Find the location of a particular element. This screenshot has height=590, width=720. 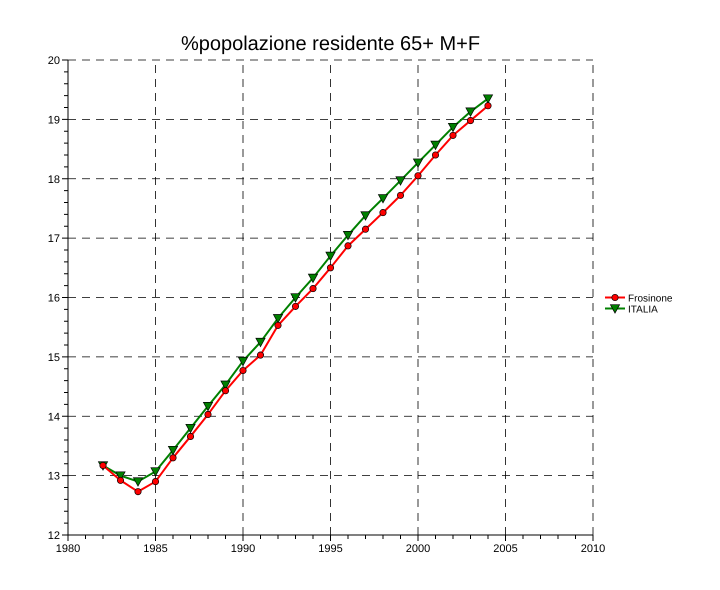

legend-label: Frosinone is located at coordinates (650, 299).